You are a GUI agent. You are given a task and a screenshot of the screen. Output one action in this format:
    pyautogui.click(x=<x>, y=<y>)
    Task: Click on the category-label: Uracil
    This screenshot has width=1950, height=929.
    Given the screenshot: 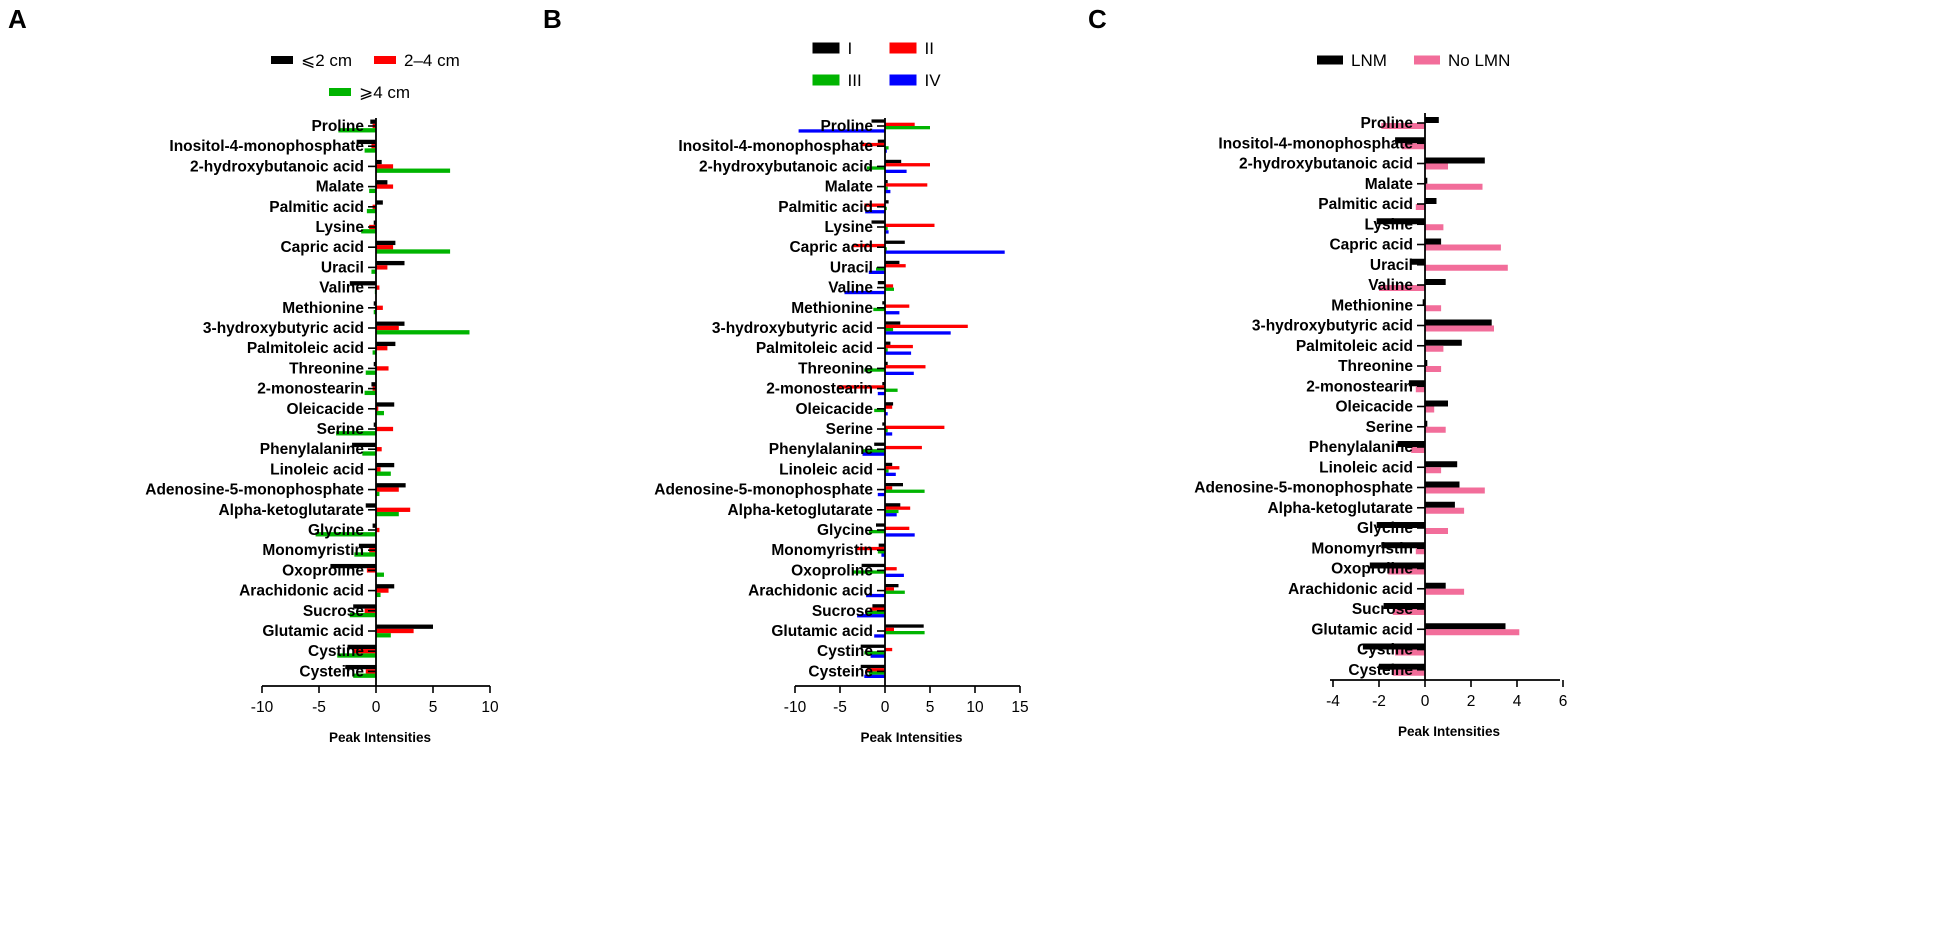 What is the action you would take?
    pyautogui.click(x=851, y=267)
    